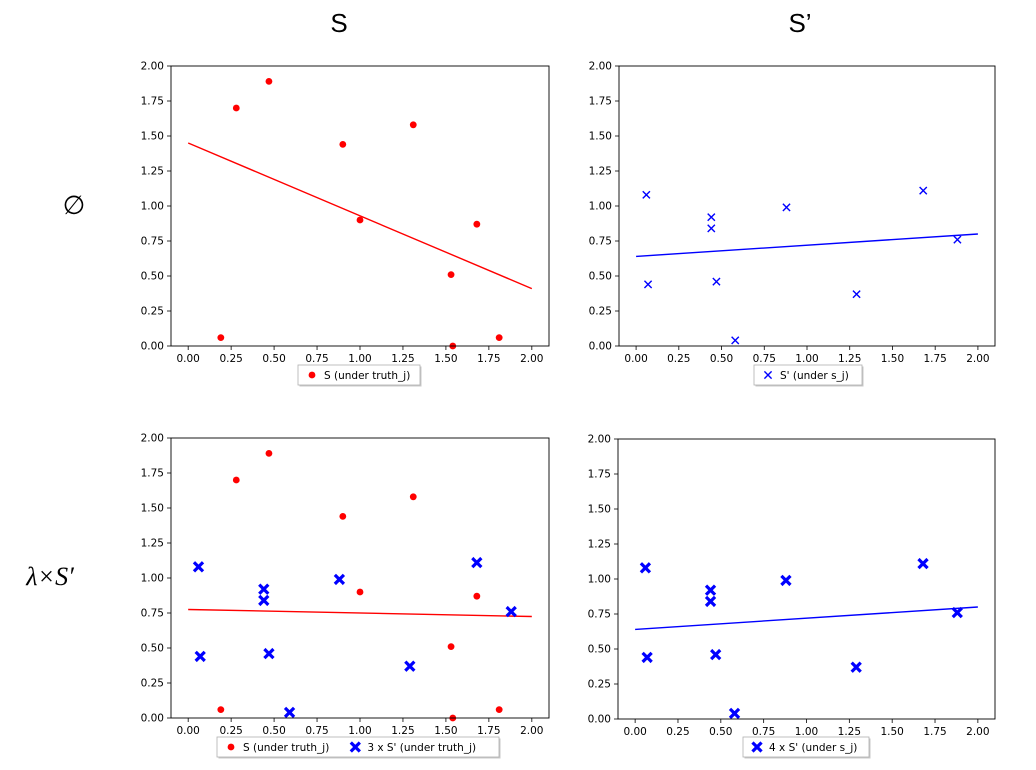  I want to click on legend-label: 3 x S' (under truth_j), so click(421, 748).